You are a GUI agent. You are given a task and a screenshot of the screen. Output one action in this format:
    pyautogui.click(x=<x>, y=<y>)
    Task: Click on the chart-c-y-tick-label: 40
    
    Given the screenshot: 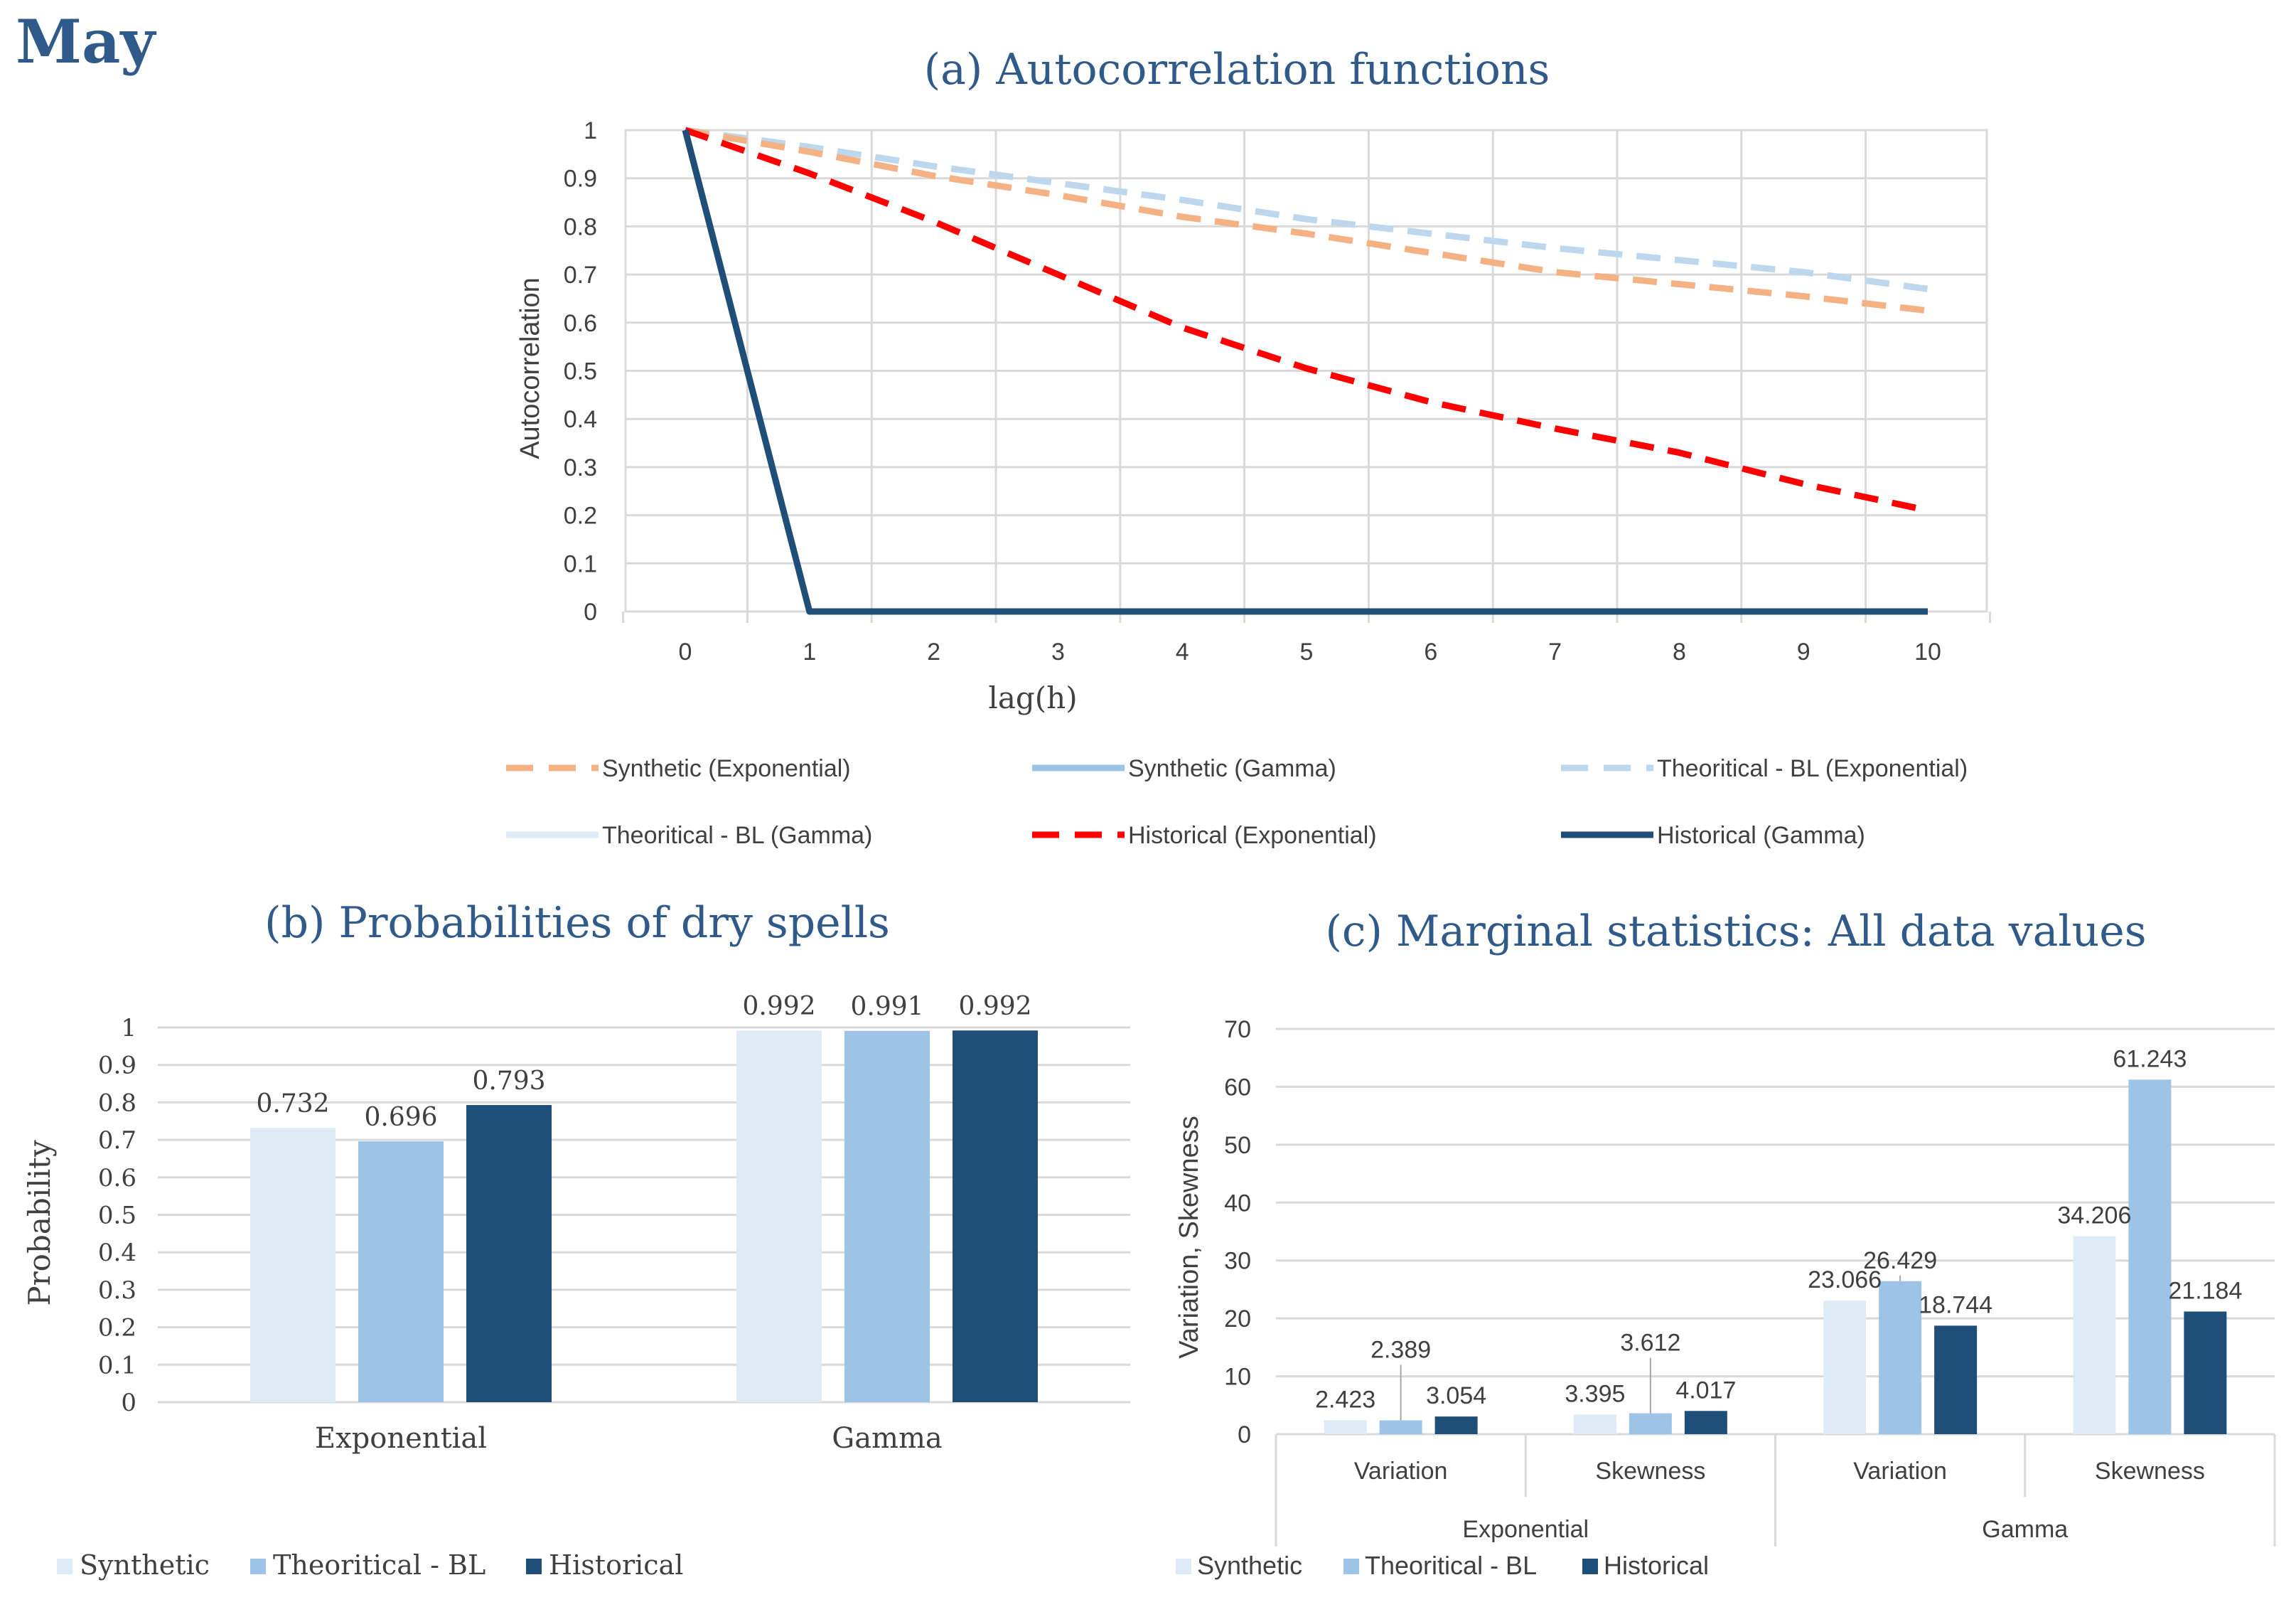 What is the action you would take?
    pyautogui.click(x=1237, y=1203)
    